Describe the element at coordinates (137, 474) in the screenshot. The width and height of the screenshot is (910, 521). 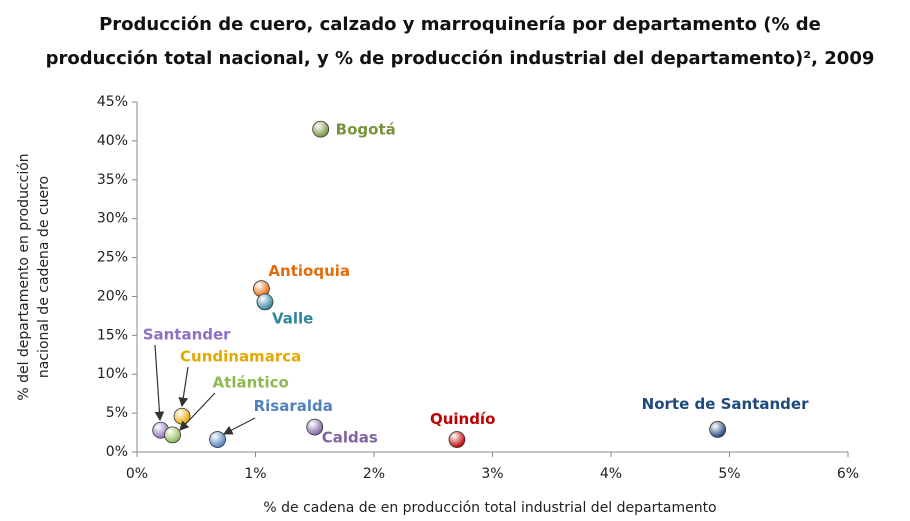
I see `x-tick-label: 0%` at that location.